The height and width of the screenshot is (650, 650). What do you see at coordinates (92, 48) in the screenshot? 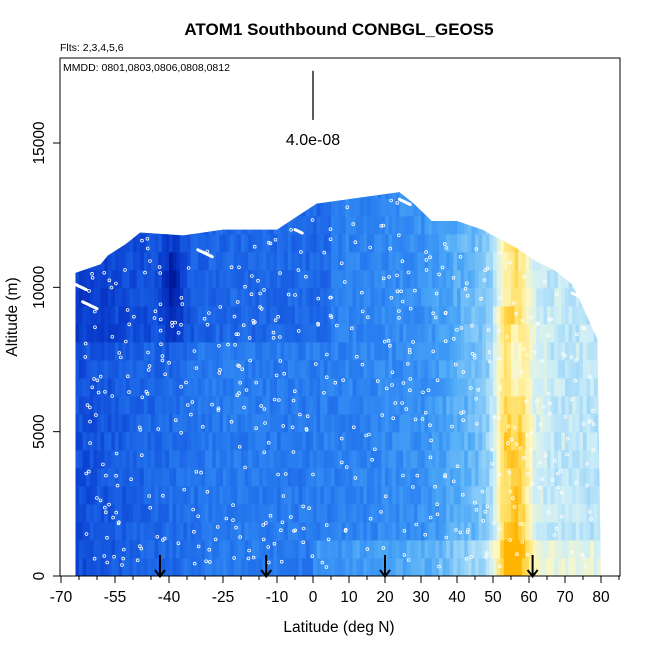
I see `flights-label: Flts: 2,3,4,5,6` at bounding box center [92, 48].